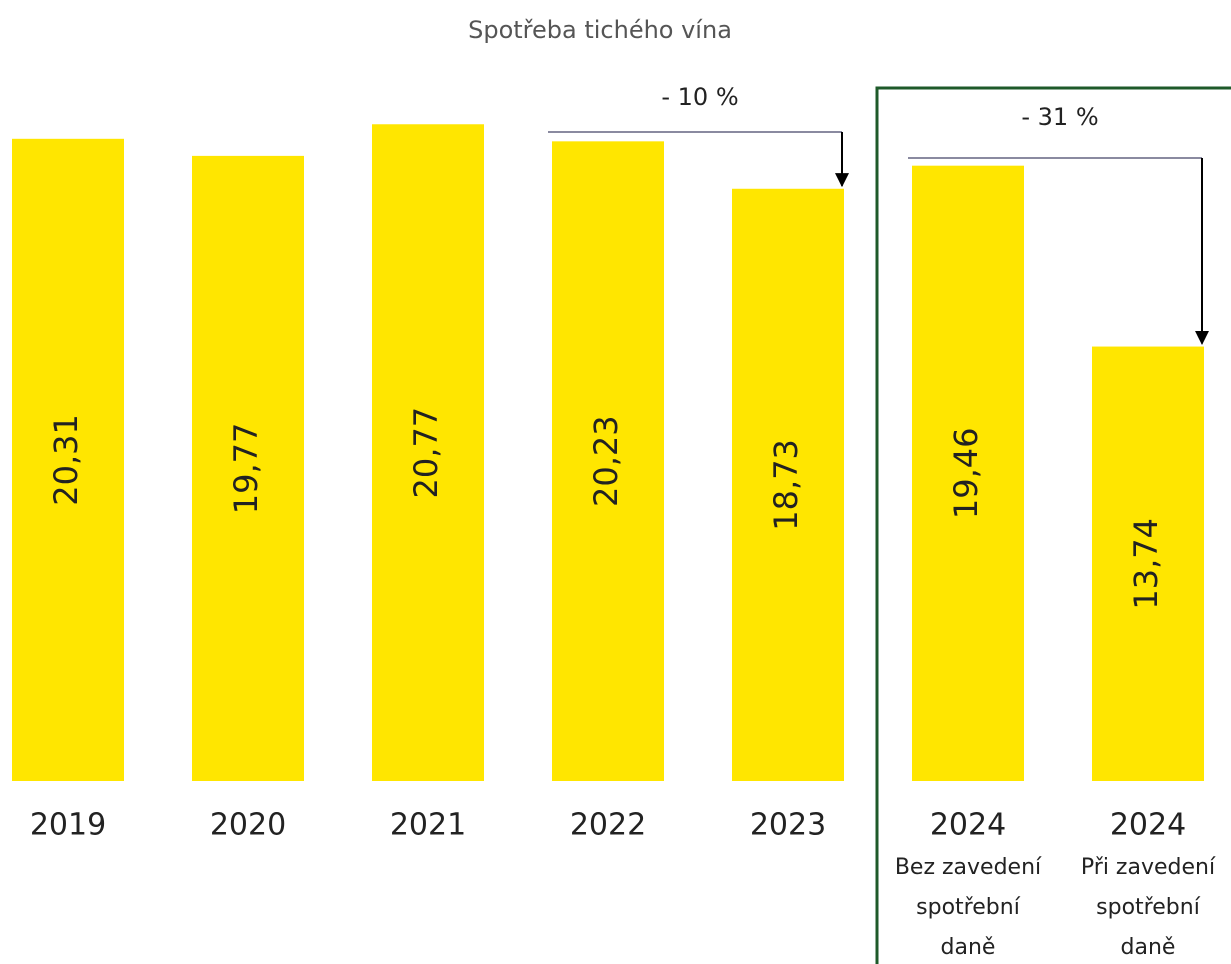  I want to click on category-note: Bez zavedení, so click(968, 867).